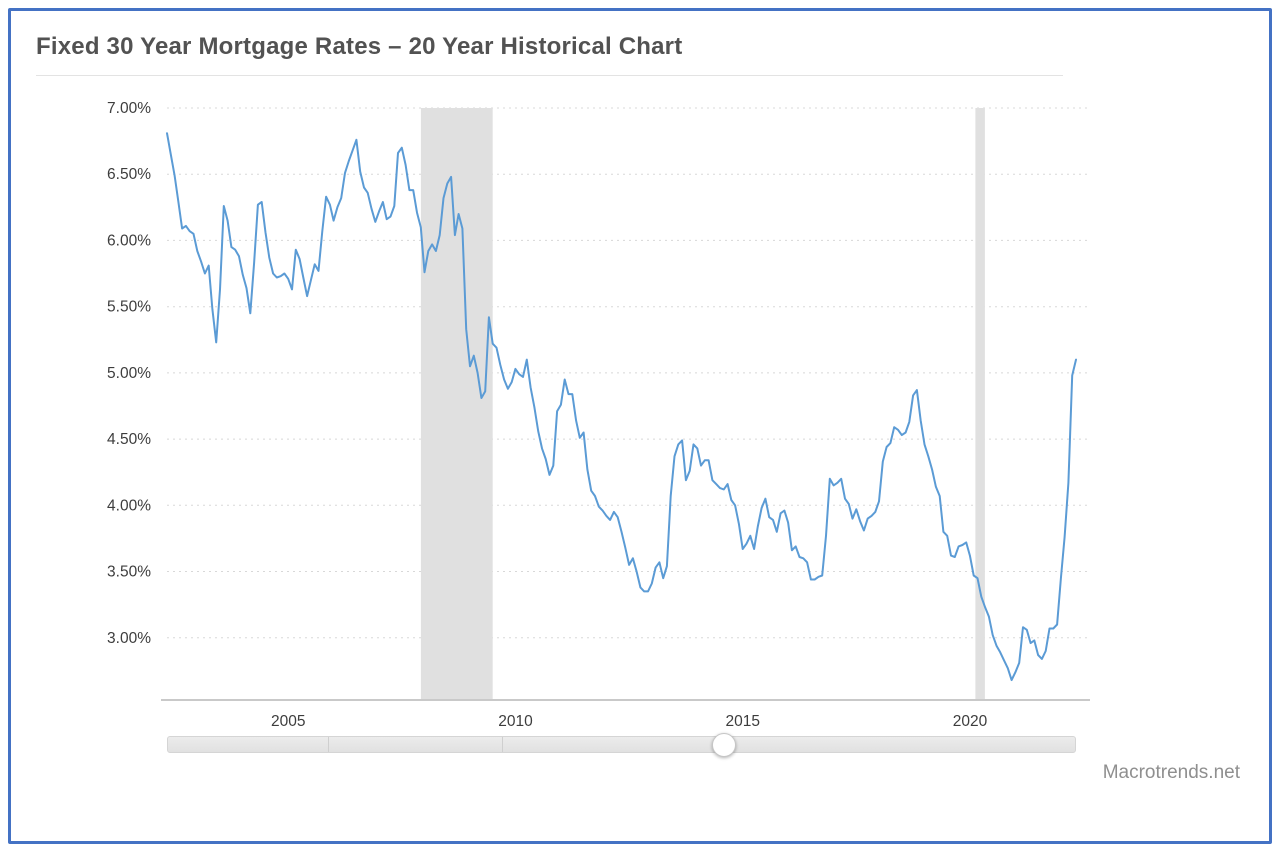 The image size is (1280, 852). Describe the element at coordinates (129, 174) in the screenshot. I see `y-axis-label: 6.50%` at that location.